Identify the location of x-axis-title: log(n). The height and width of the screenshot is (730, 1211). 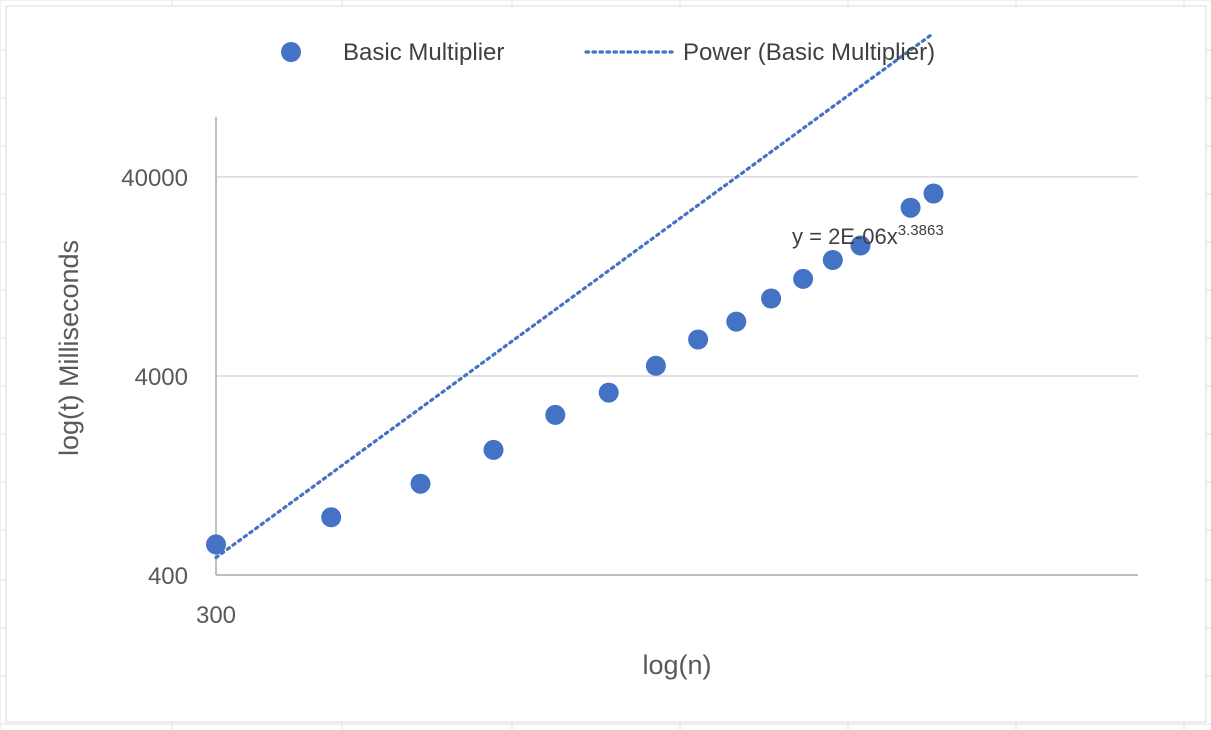
(676, 665).